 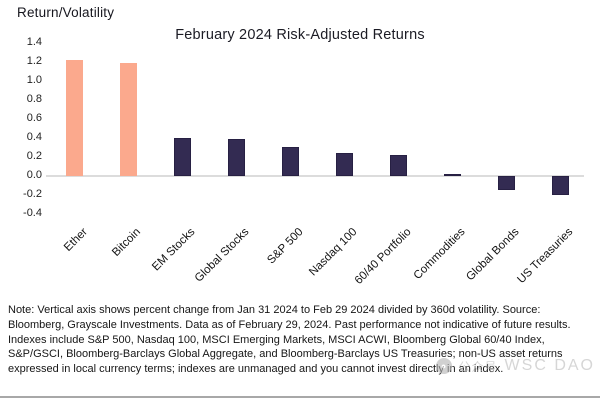 What do you see at coordinates (383, 256) in the screenshot?
I see `x-category-label-60-40-portfolio: 60/40 Portfolio` at bounding box center [383, 256].